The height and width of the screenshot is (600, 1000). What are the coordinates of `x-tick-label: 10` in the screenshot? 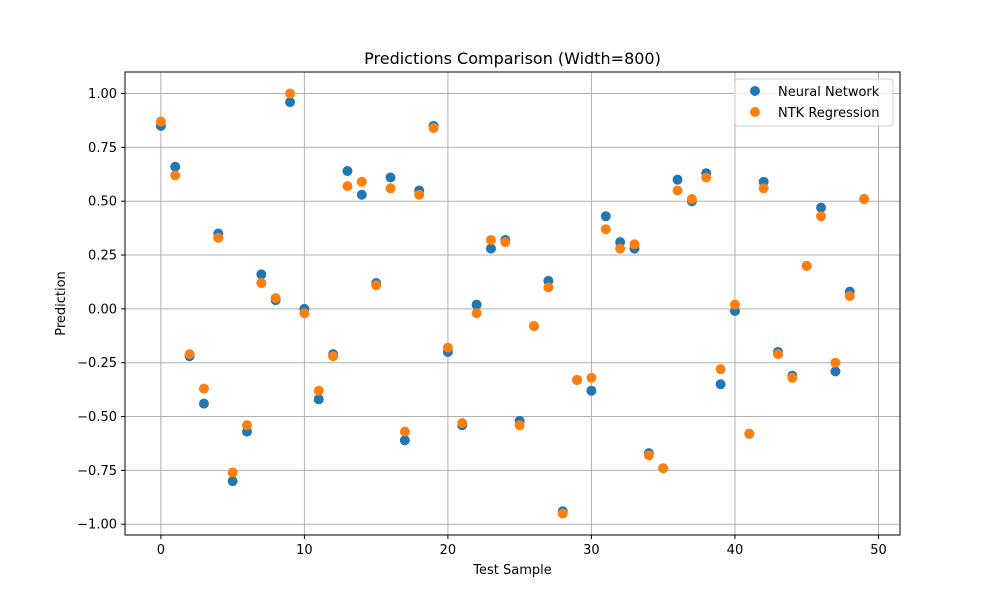 It's located at (304, 550).